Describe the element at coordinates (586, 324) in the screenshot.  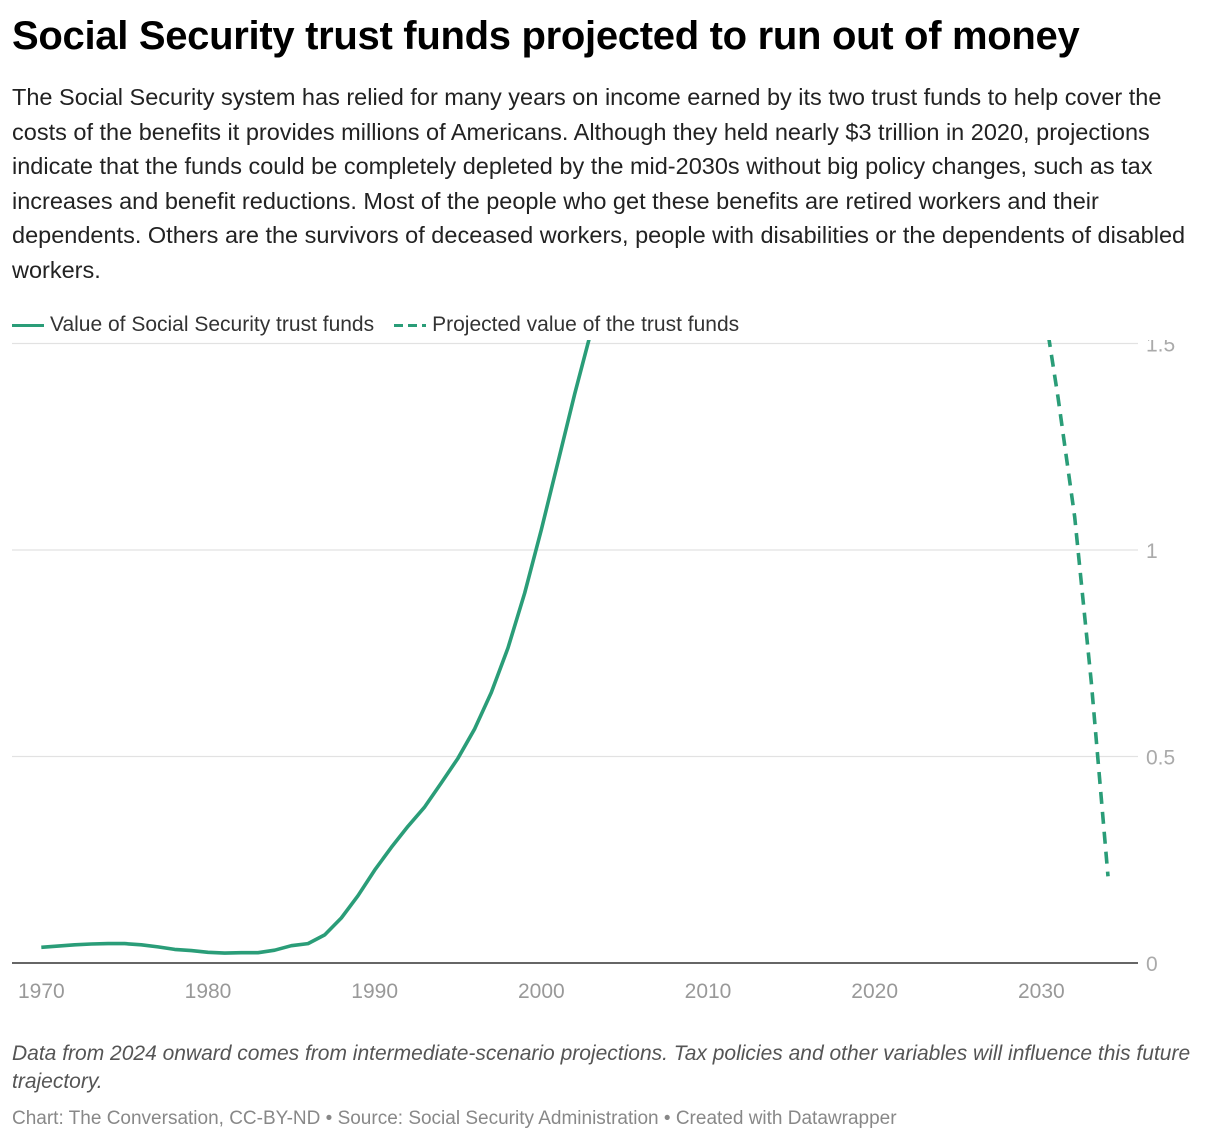
I see `legend-label-projected: Projected value of the trust funds` at that location.